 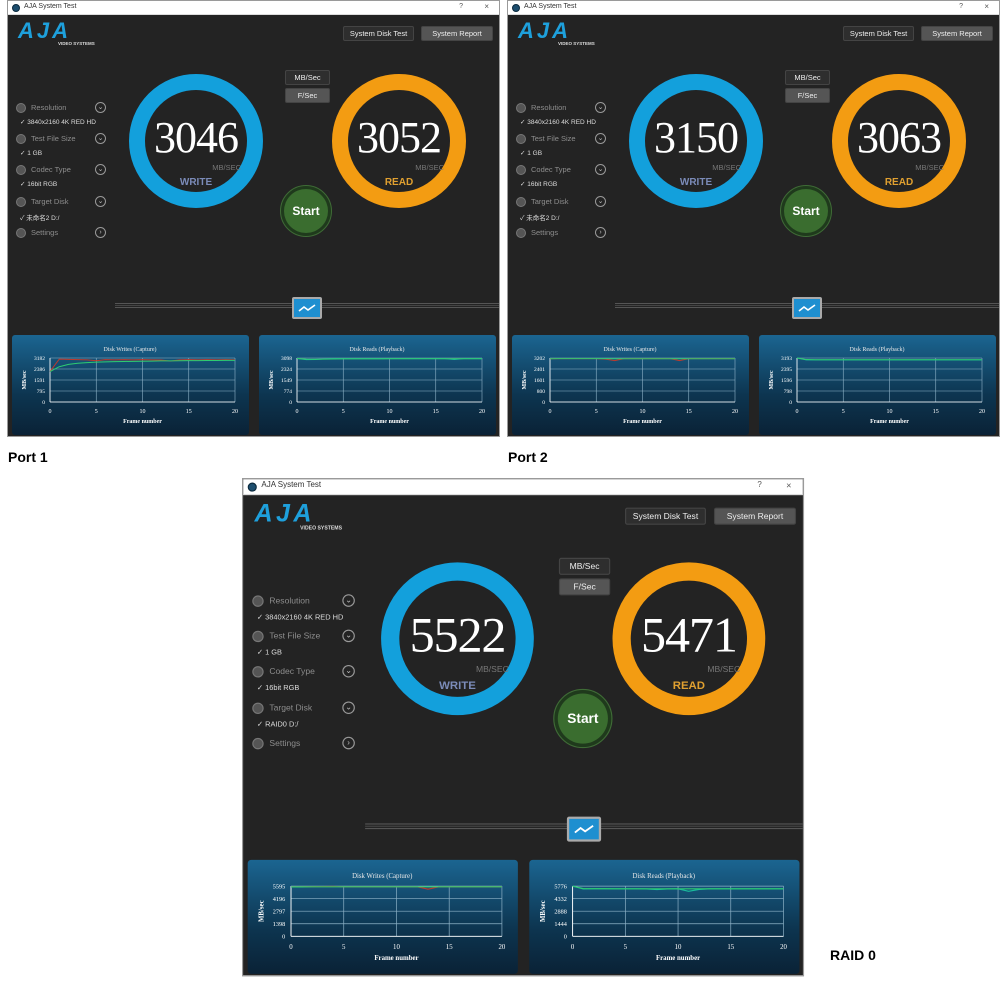 I want to click on y-tick-label: 795, so click(x=41, y=392).